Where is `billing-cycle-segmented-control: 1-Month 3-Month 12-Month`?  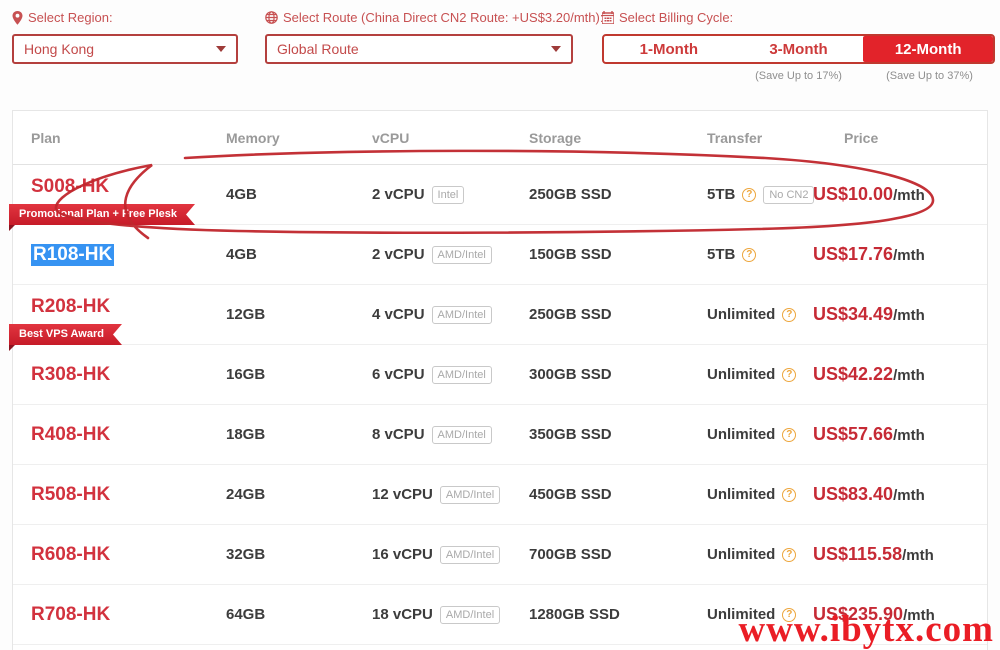 billing-cycle-segmented-control: 1-Month 3-Month 12-Month is located at coordinates (798, 49).